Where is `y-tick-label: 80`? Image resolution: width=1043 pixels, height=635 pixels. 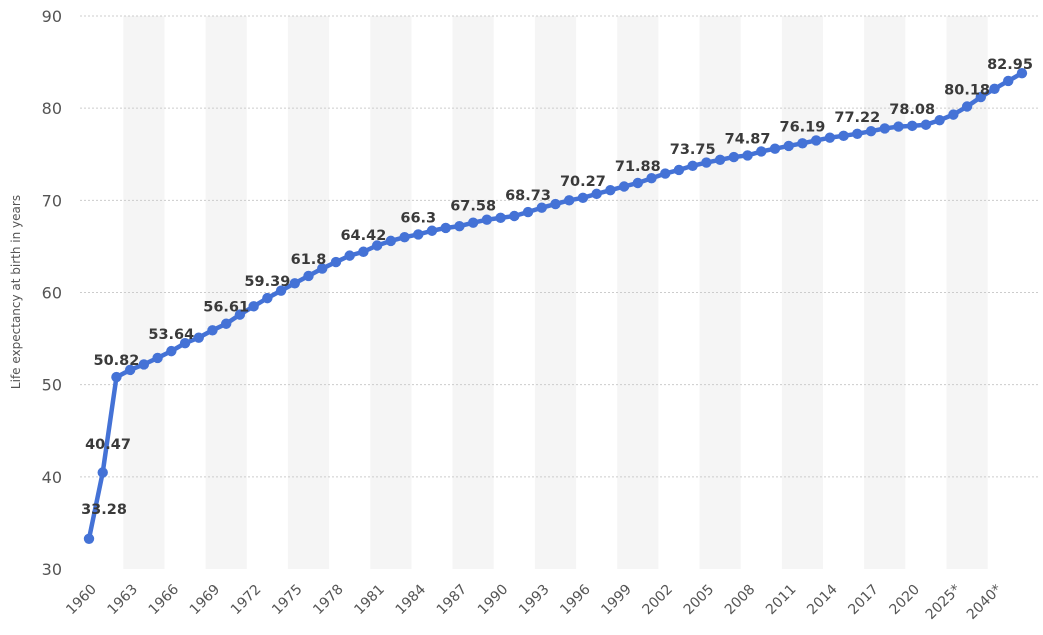
y-tick-label: 80 is located at coordinates (52, 108).